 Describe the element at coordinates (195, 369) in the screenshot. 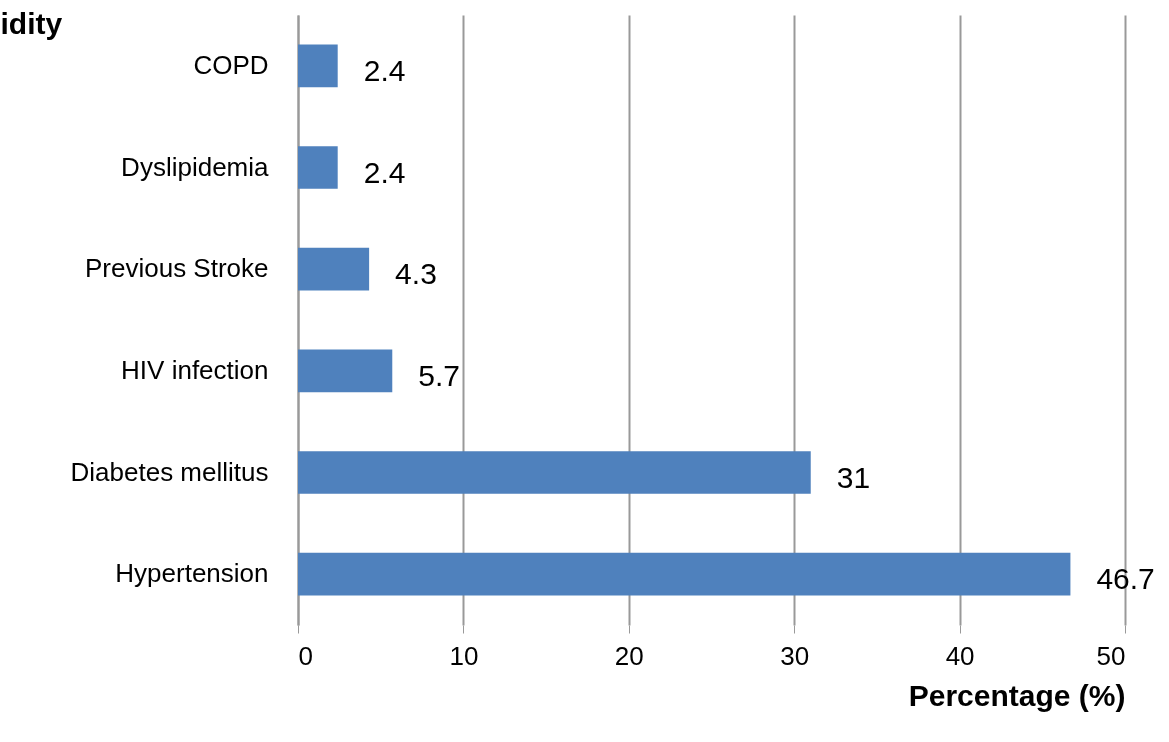

I see `y-tick-label: HIV infection` at that location.